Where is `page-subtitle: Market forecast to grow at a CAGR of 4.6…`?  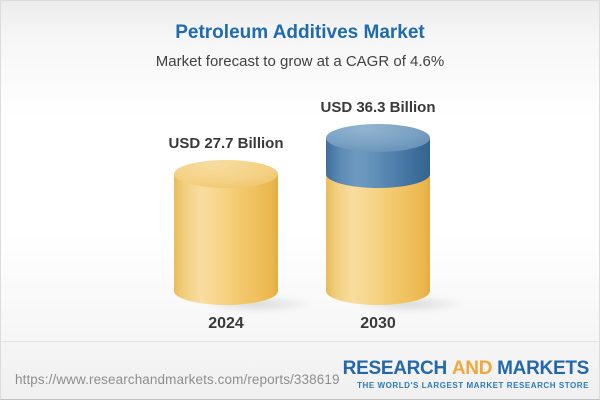
page-subtitle: Market forecast to grow at a CAGR of 4.6… is located at coordinates (300, 61).